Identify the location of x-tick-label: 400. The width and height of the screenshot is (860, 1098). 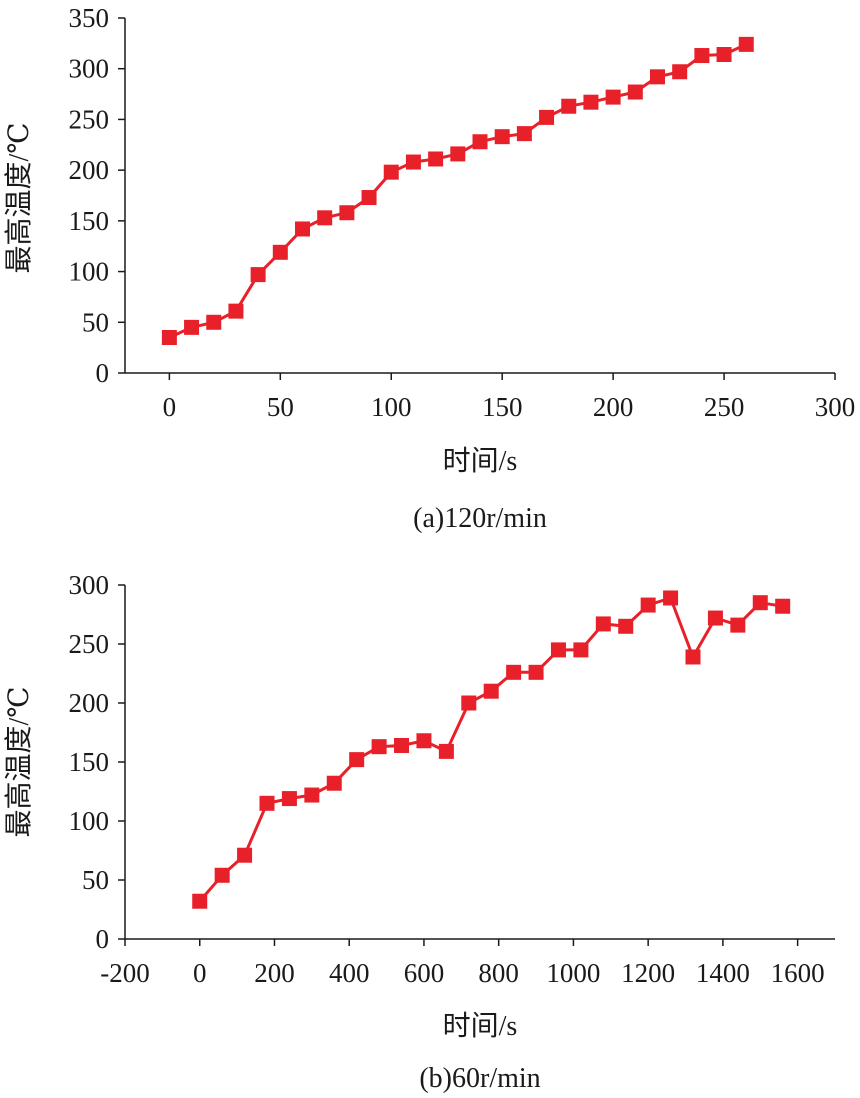
(349, 973).